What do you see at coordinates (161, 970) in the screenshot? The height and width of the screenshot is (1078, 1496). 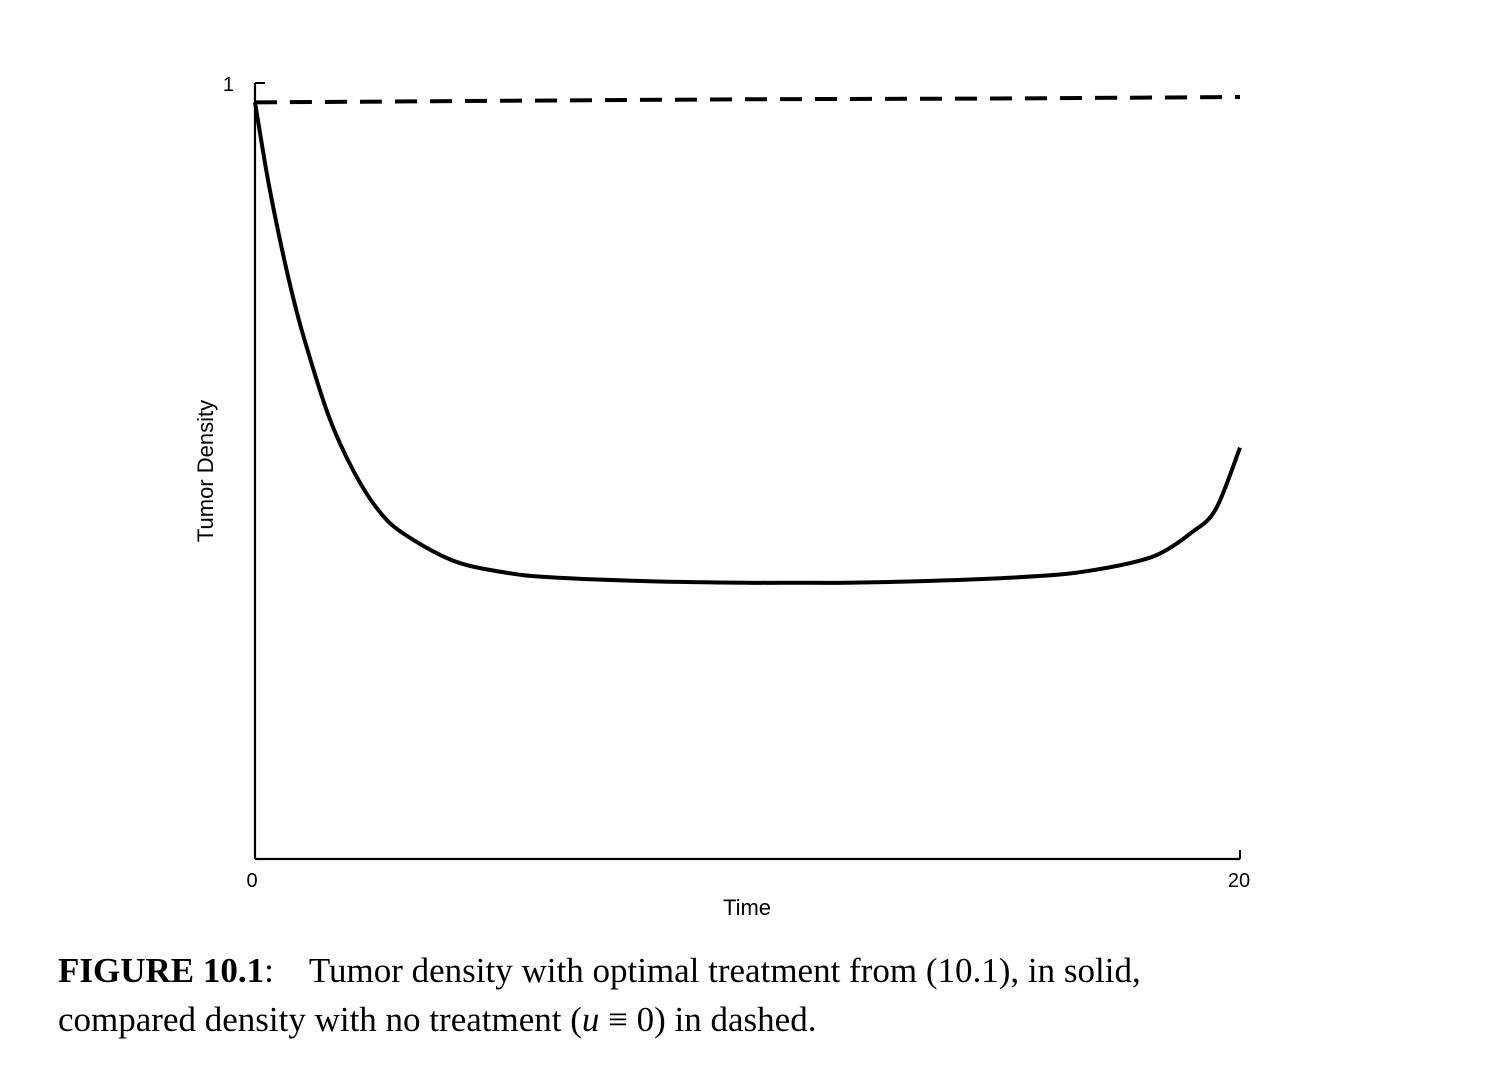 I see `figure-label: FIGURE 10.1` at bounding box center [161, 970].